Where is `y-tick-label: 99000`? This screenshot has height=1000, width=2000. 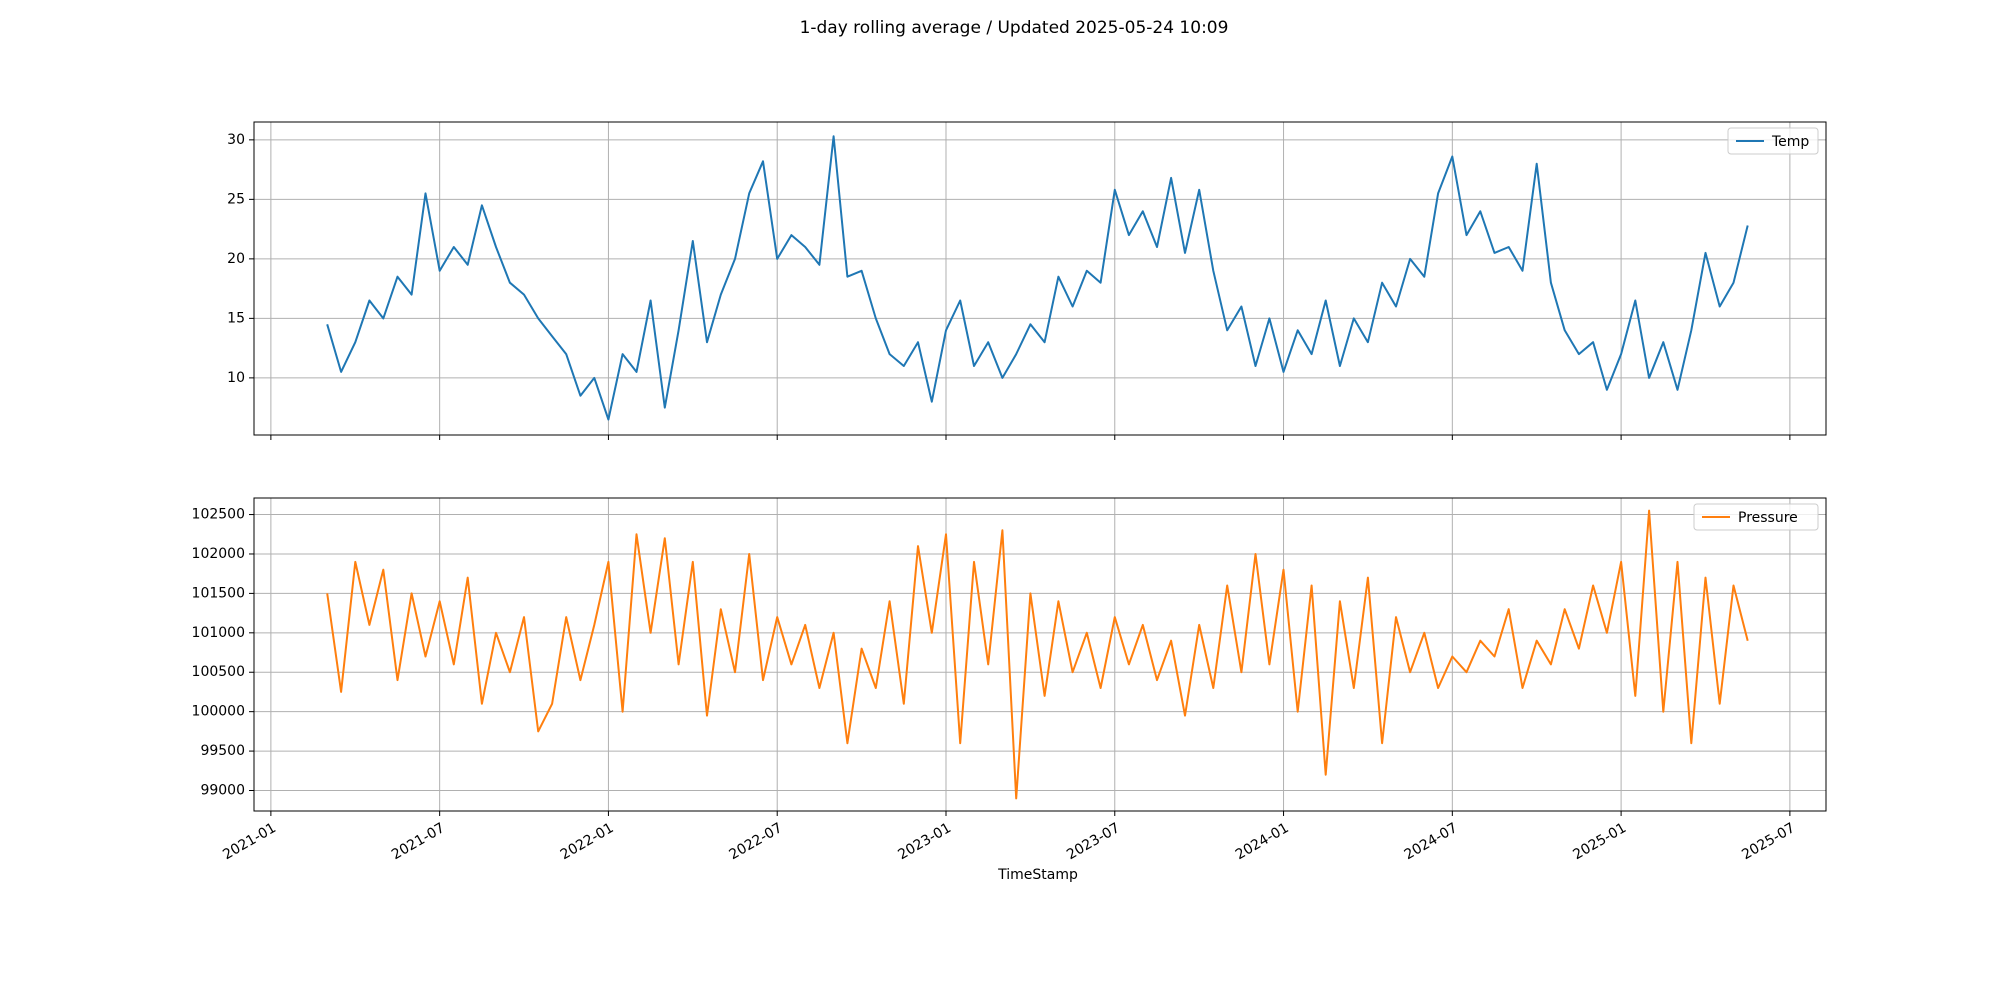
y-tick-label: 99000 is located at coordinates (222, 791).